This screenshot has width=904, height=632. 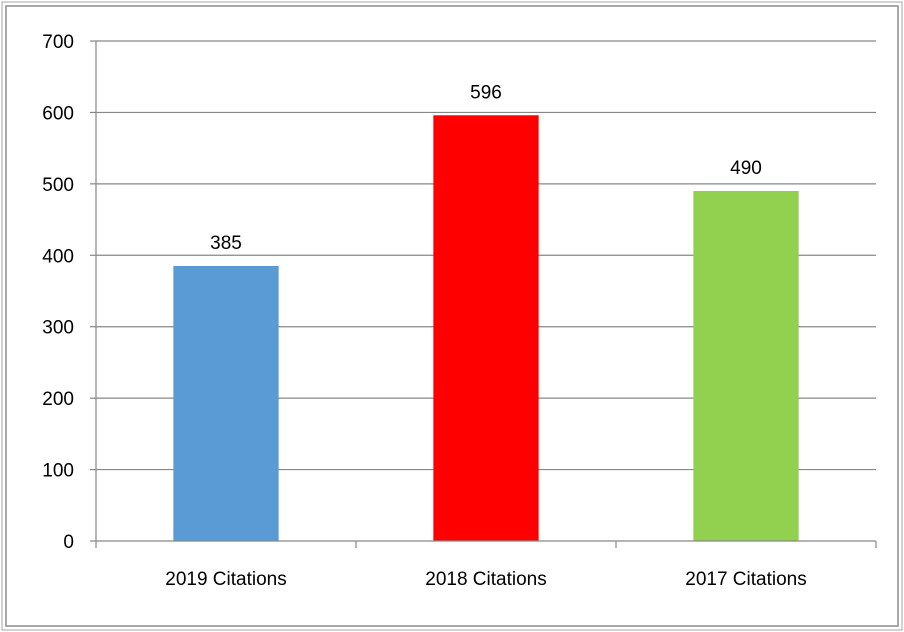 I want to click on data-label: 596, so click(x=486, y=92).